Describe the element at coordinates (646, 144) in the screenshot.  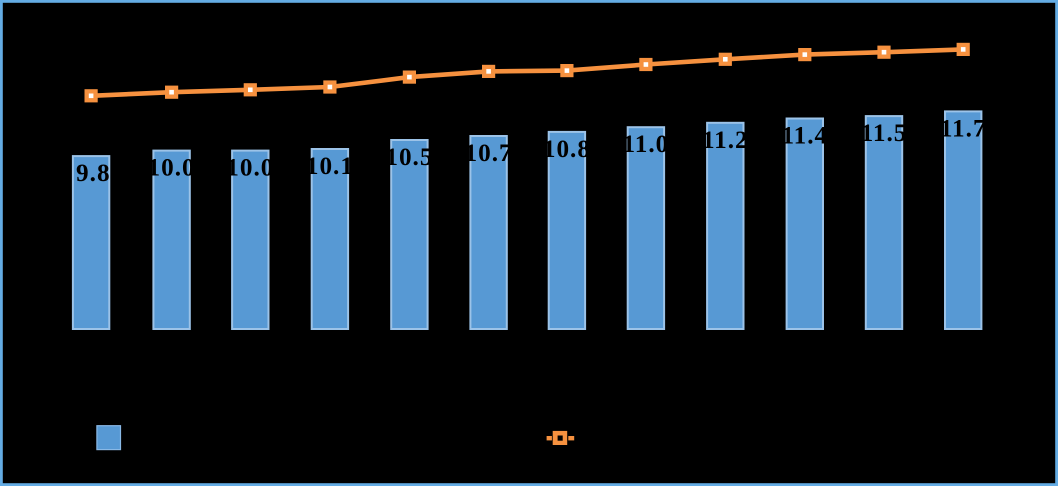
I see `svg-text: 11.0` at that location.